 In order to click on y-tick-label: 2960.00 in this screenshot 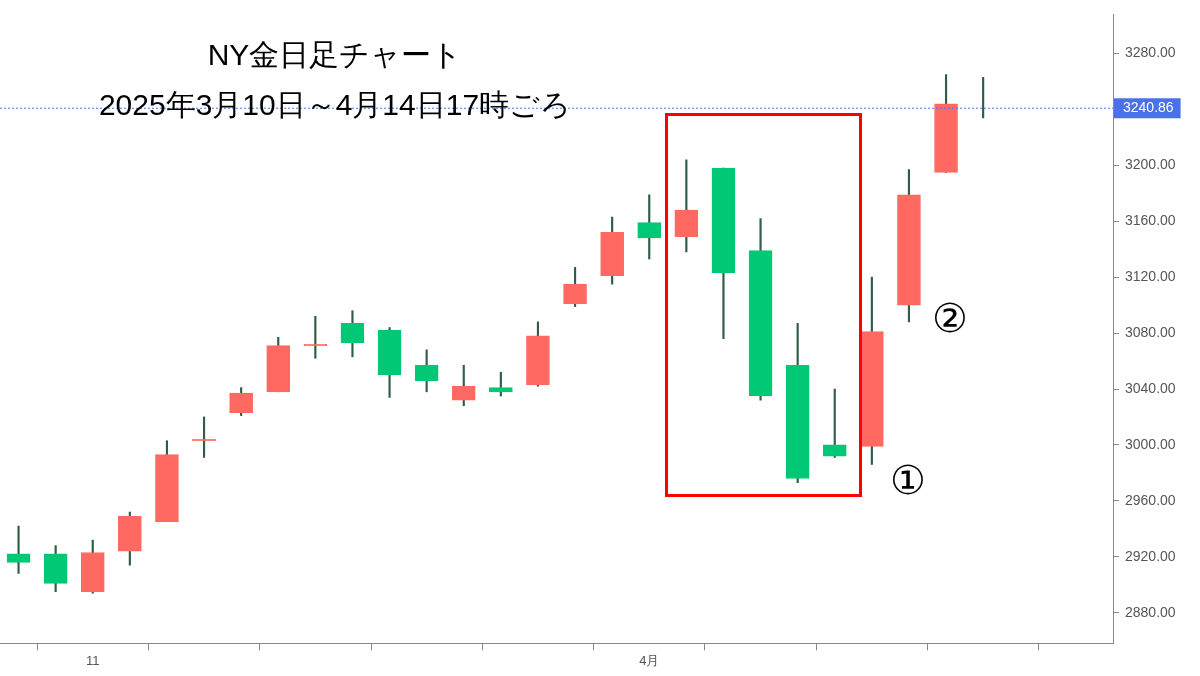, I will do `click(1150, 499)`.